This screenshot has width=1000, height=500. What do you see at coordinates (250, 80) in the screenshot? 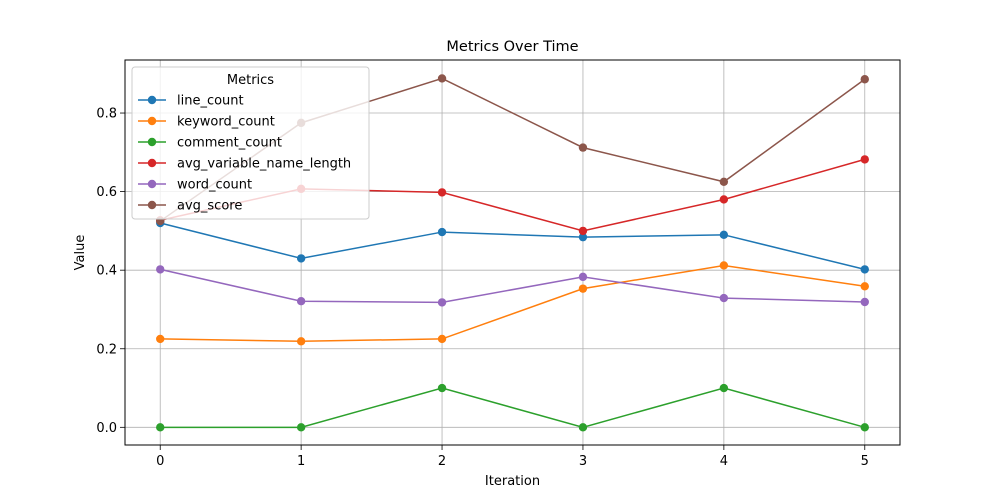
I see `legend-title: Metrics` at bounding box center [250, 80].